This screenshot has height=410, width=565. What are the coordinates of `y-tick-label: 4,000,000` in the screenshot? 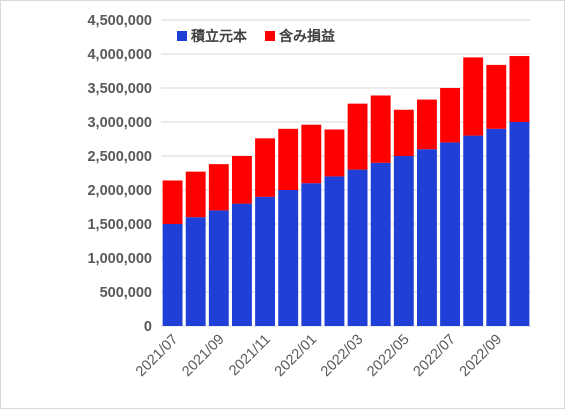 It's located at (119, 55).